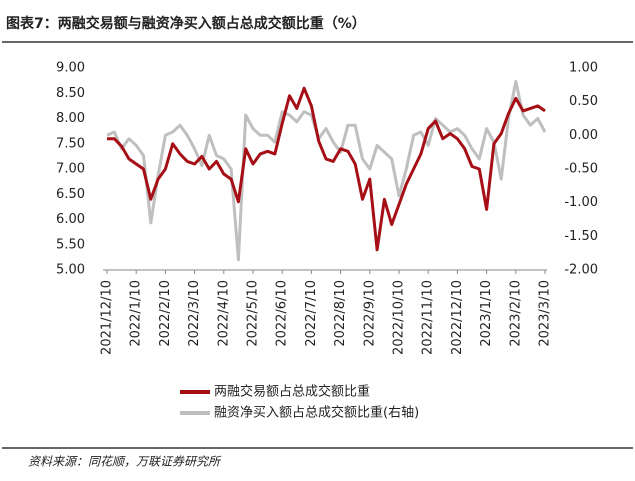 The height and width of the screenshot is (481, 635). I want to click on x-tick-label: 2022/10/10, so click(399, 317).